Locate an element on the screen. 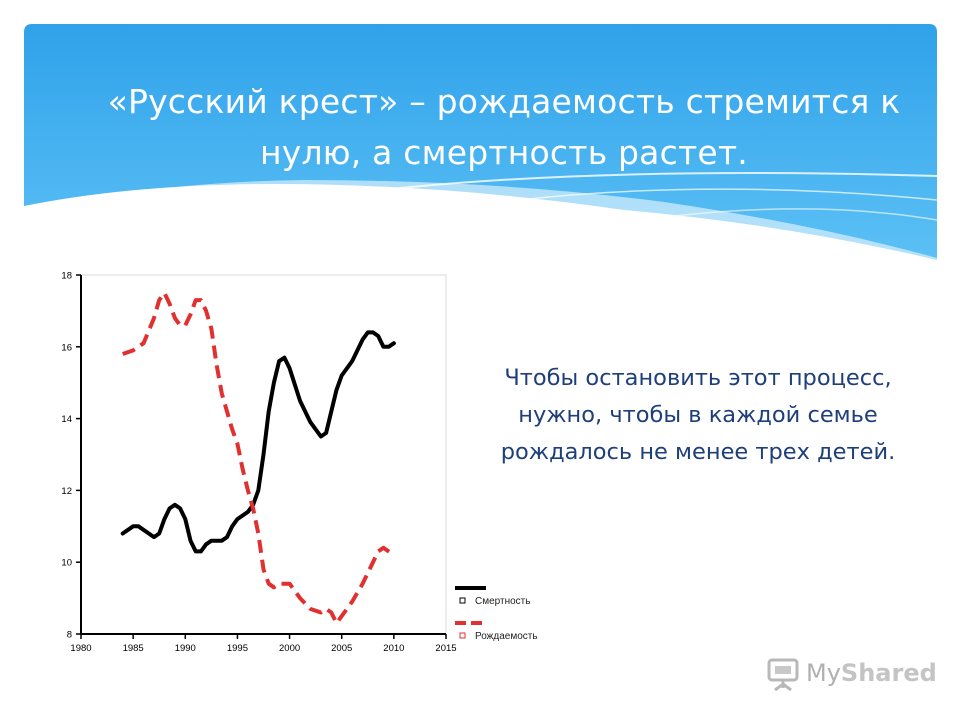 This screenshot has height=720, width=960. y-tick-label: 10 is located at coordinates (66, 563).